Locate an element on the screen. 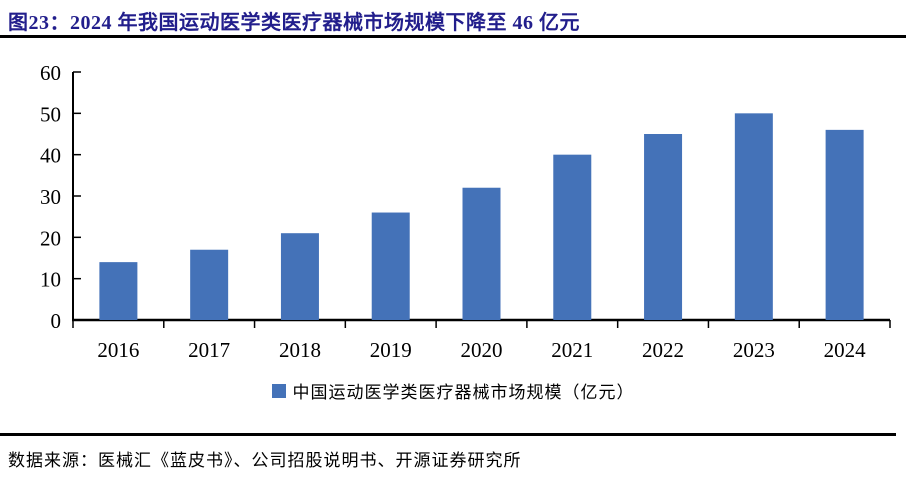 The image size is (906, 482). data-source-note: 数据来源：医械汇《蓝皮书》、公司招股说明书、开源证券研究所 is located at coordinates (265, 460).